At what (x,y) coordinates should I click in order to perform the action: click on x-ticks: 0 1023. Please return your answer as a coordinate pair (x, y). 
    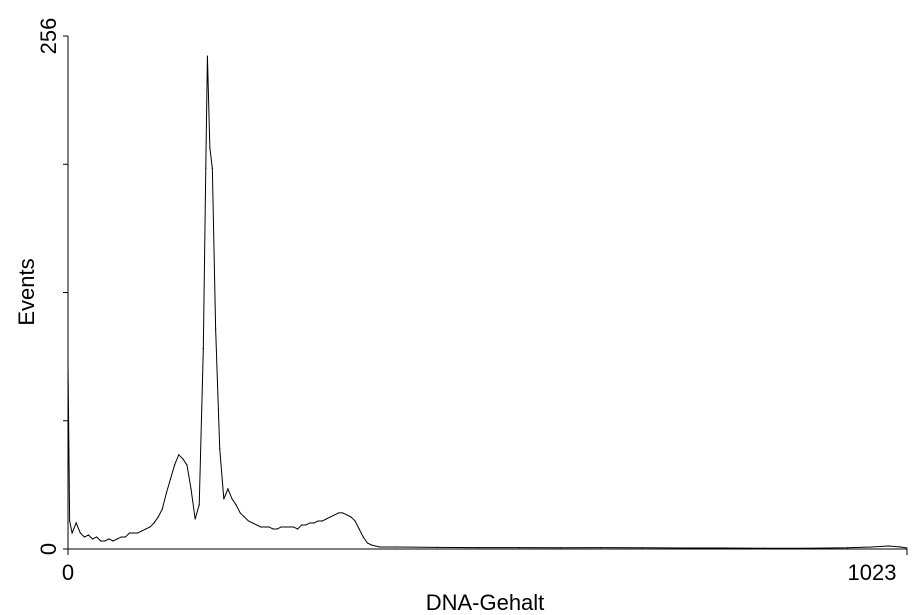
    Looking at the image, I should click on (484, 567).